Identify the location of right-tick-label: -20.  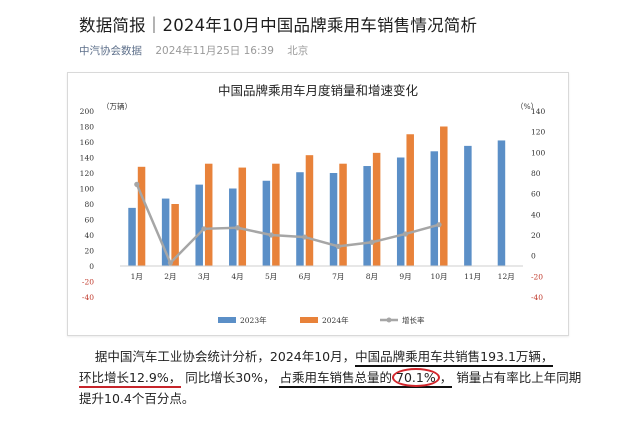
(537, 276).